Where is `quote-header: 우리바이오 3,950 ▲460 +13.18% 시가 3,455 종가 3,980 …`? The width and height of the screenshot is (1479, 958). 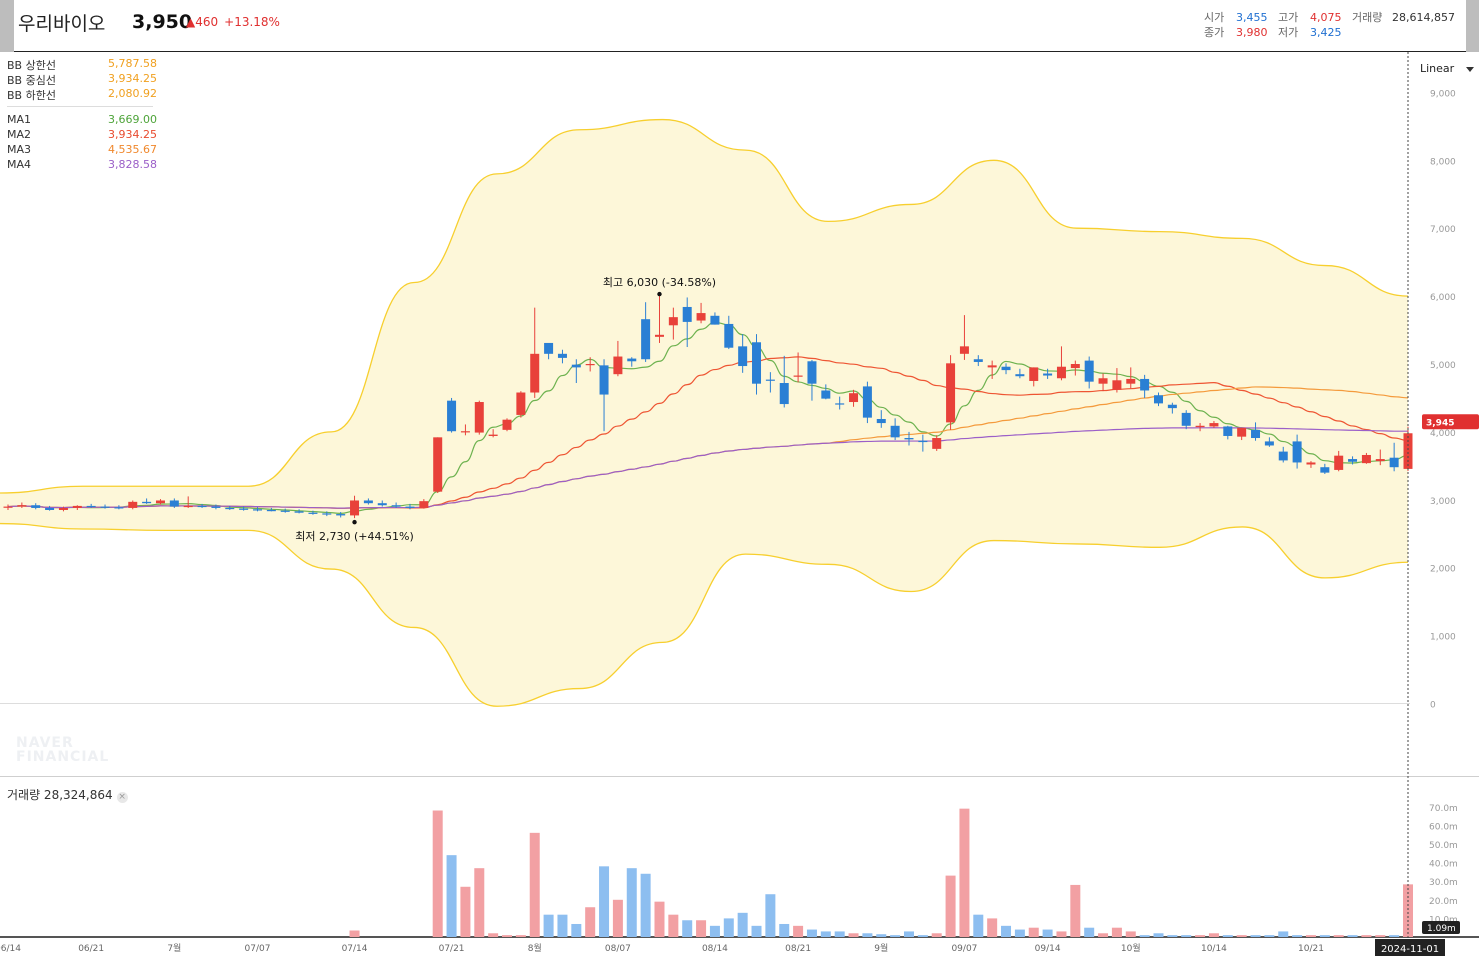
quote-header: 우리바이오 3,950 ▲460 +13.18% 시가 3,455 종가 3,980 … is located at coordinates (740, 26).